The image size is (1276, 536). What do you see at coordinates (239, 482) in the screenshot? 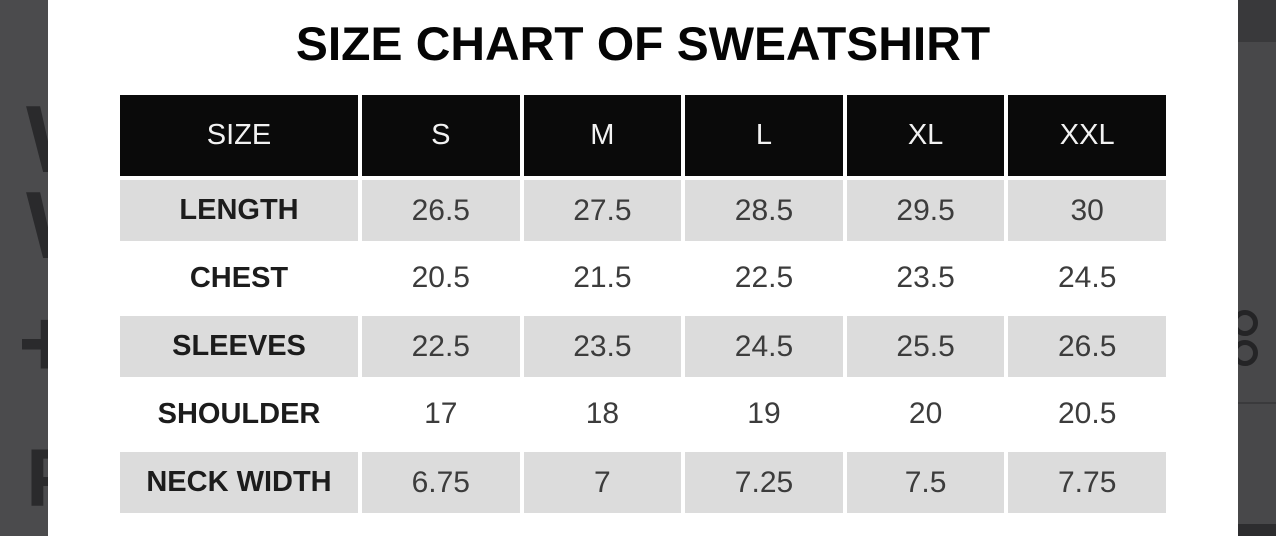
I see `row-label-neck-width: NECK WIDTH` at bounding box center [239, 482].